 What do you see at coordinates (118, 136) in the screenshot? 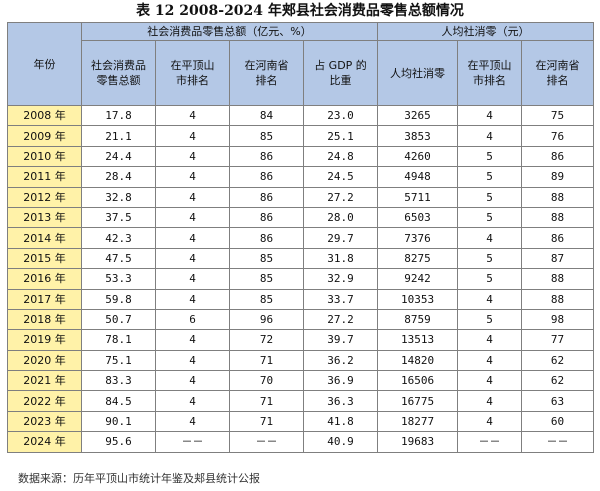
I see `total-cell: 21.1` at bounding box center [118, 136].